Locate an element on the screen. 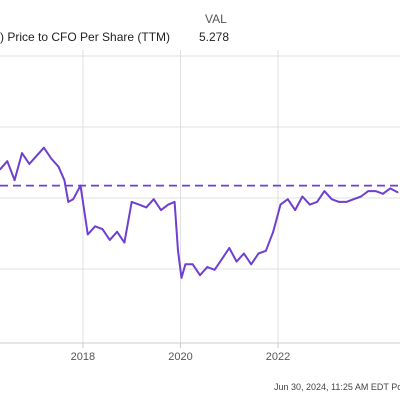 Image resolution: width=400 pixels, height=400 pixels. x-tick-label: 2020 is located at coordinates (180, 357).